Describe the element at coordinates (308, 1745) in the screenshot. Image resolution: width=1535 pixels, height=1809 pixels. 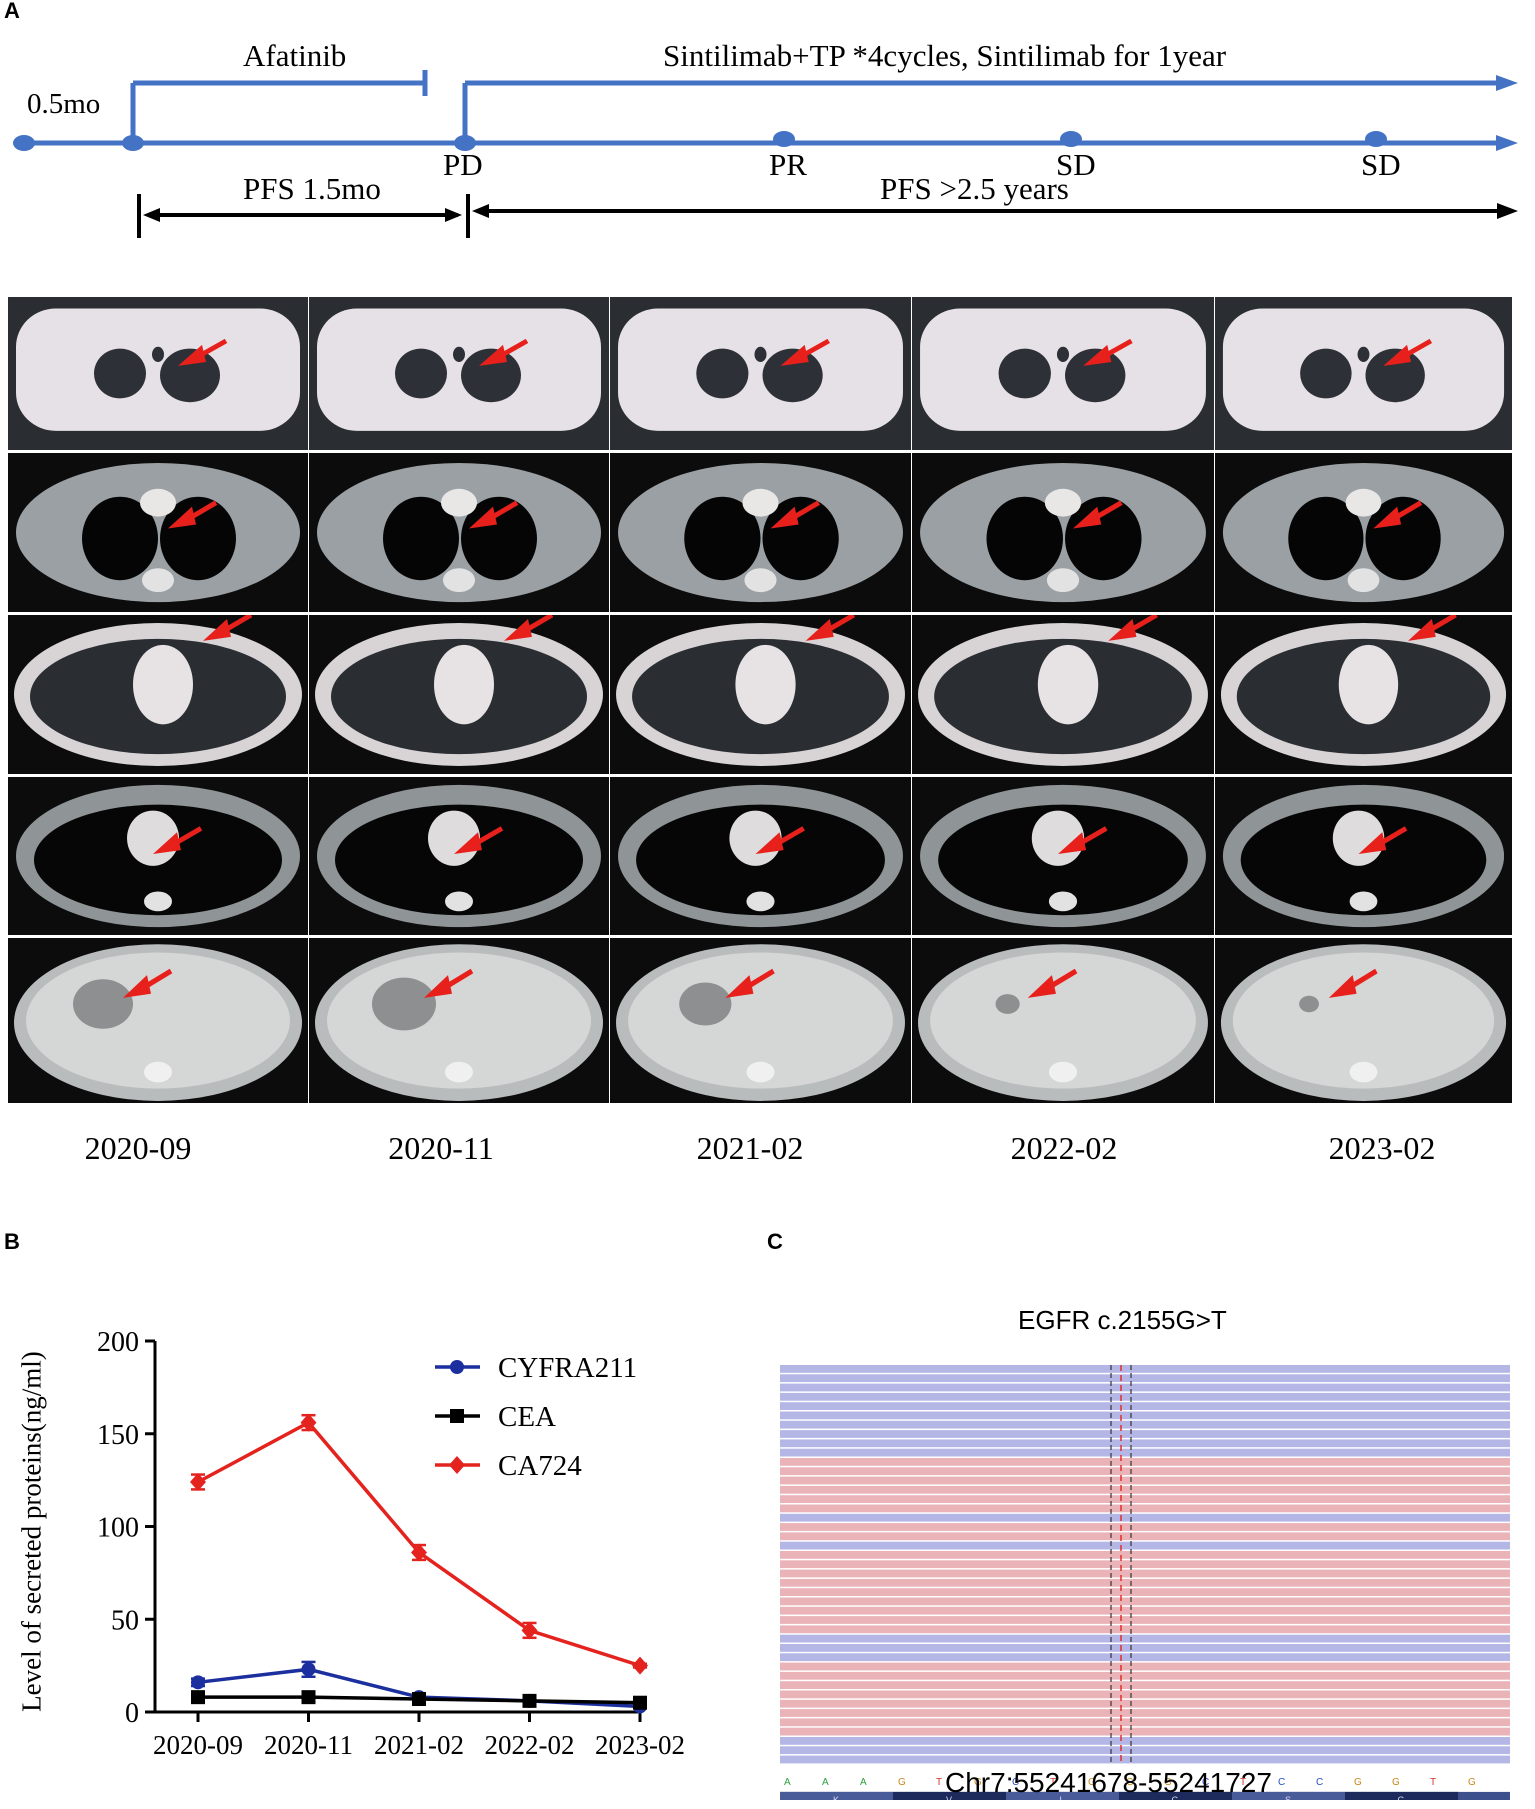
I see `x-tick-label: 2020-11` at that location.